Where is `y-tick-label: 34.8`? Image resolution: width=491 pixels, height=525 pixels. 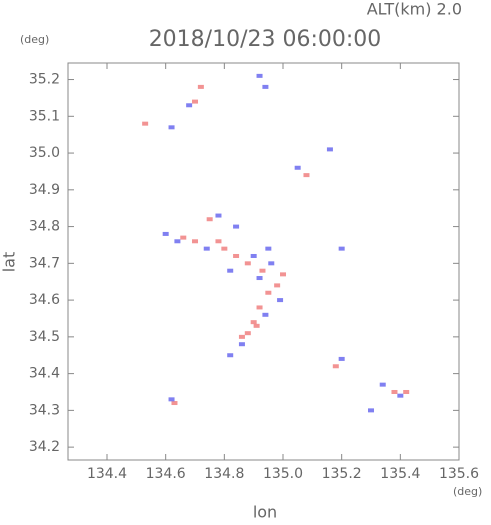 y-tick-label: 34.8 is located at coordinates (44, 227).